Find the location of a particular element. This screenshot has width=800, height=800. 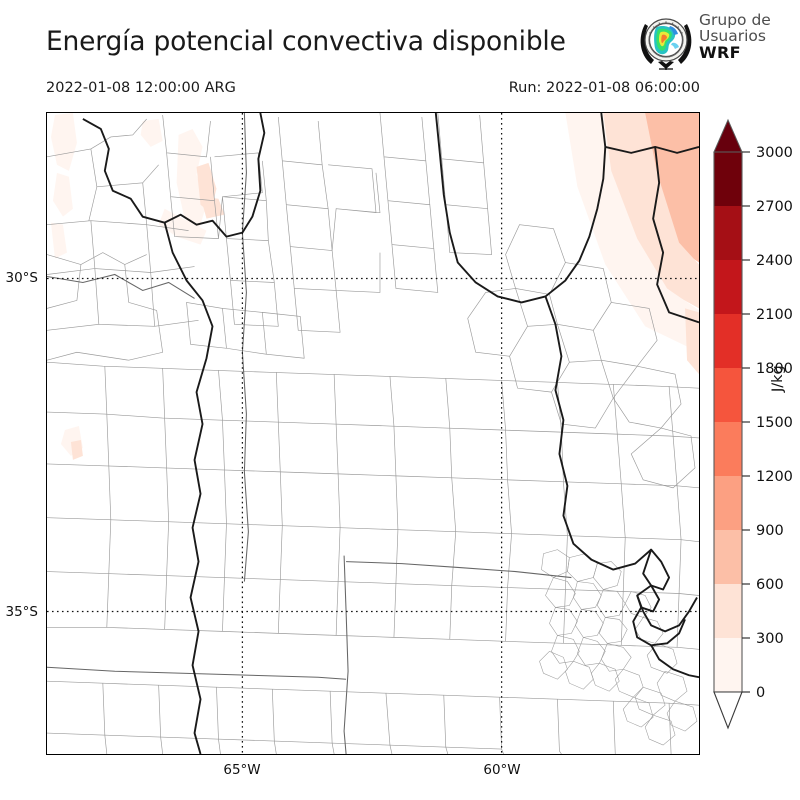

colorbar-unit-label: J/kg is located at coordinates (778, 378).